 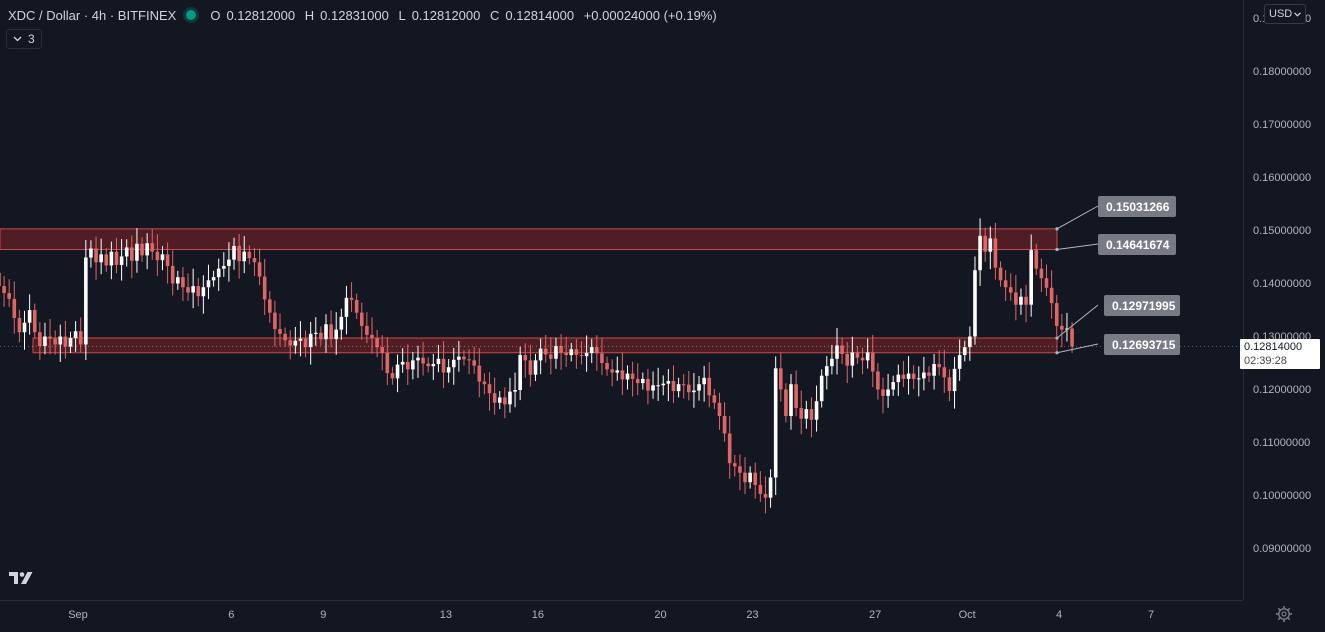 What do you see at coordinates (1282, 71) in the screenshot?
I see `price-axis-tick: 0.18000000` at bounding box center [1282, 71].